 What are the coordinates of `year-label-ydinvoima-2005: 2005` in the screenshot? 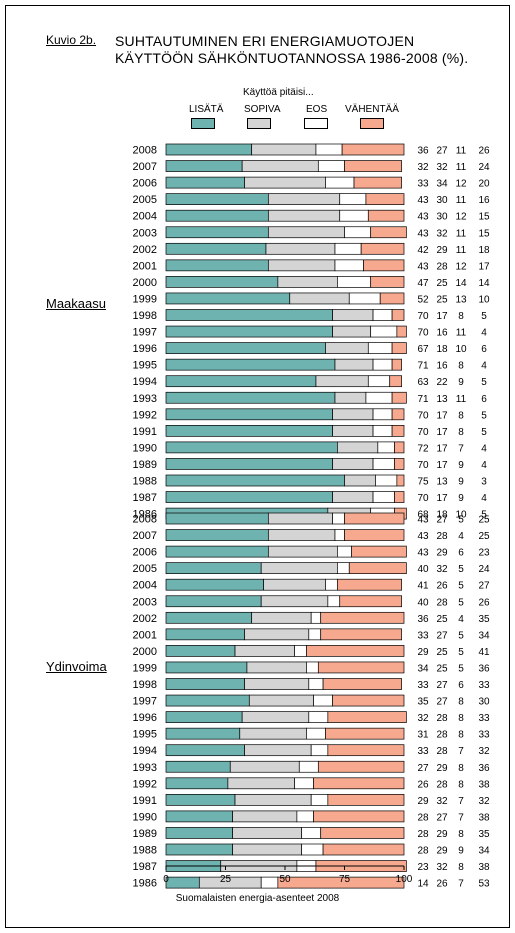 It's located at (145, 569).